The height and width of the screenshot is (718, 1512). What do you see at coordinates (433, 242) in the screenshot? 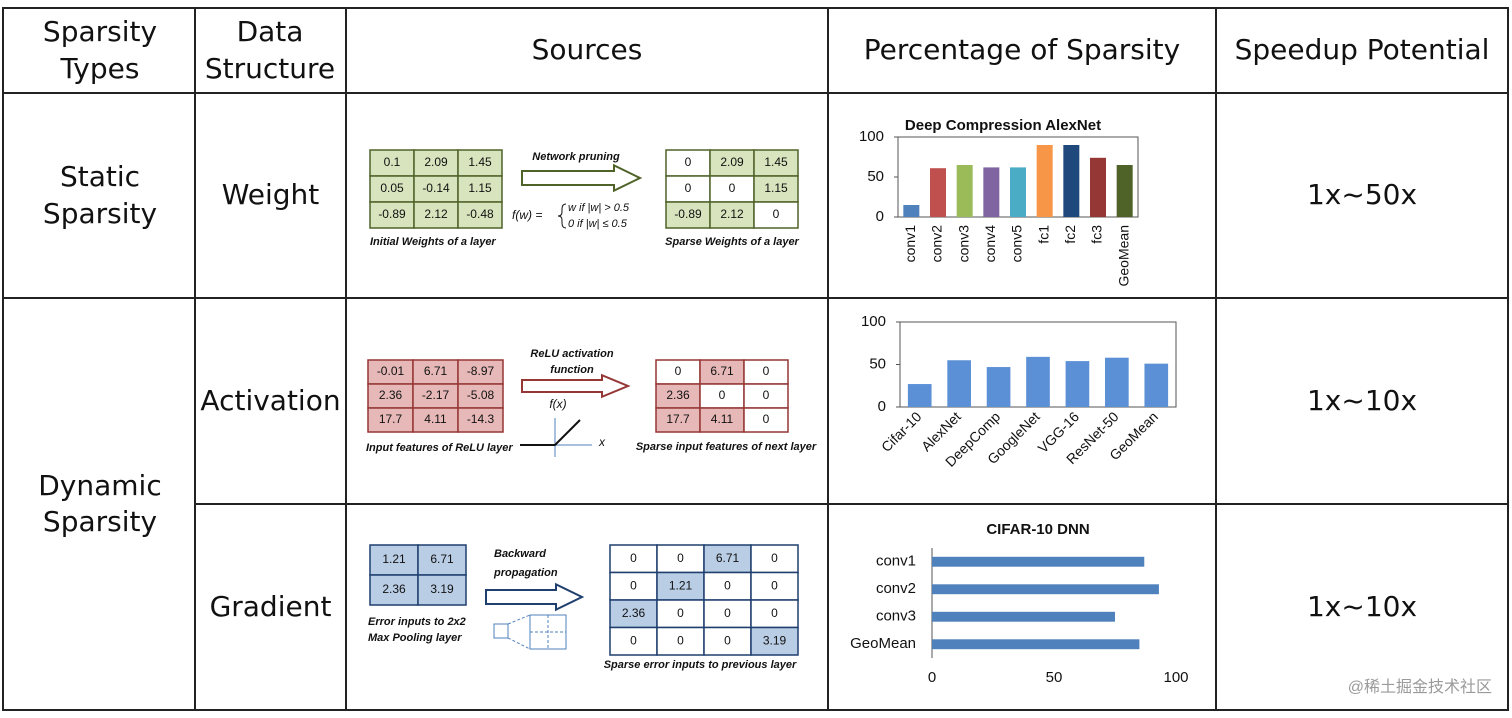
I see `caption: Initial Weights of a layer` at bounding box center [433, 242].